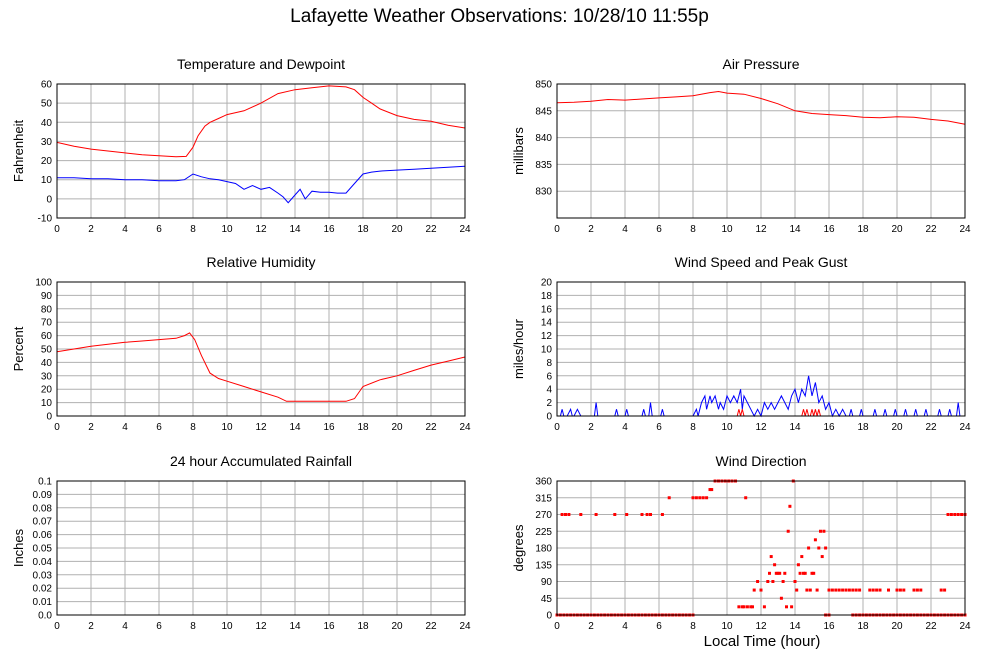  Describe the element at coordinates (43, 495) in the screenshot. I see `y-tick-label: 0.09` at that location.